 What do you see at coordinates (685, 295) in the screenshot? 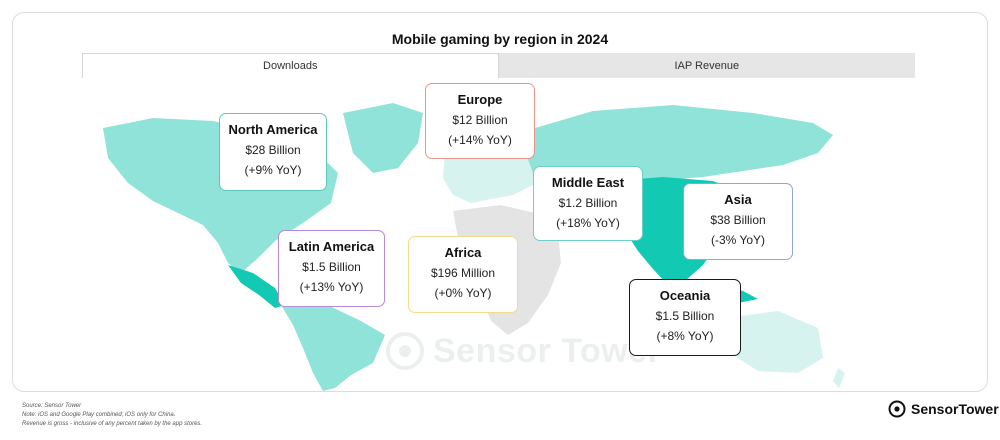
I see `region-name: Oceania` at bounding box center [685, 295].